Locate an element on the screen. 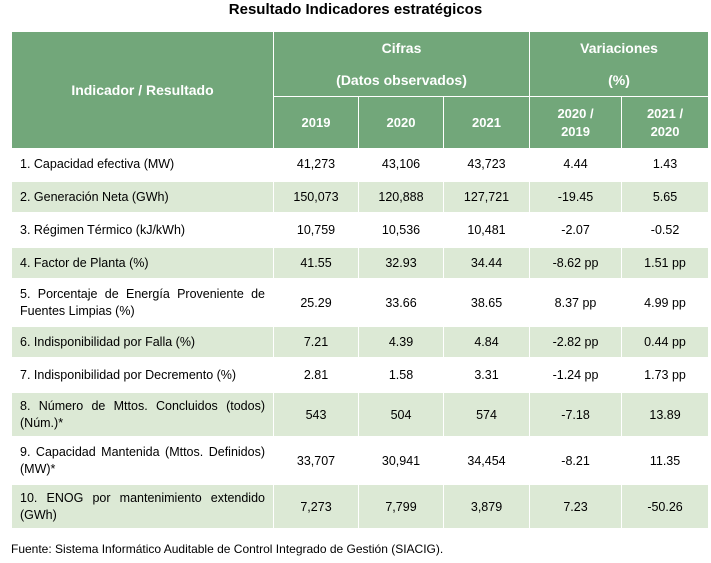  cell-2021: 34.44 is located at coordinates (486, 263).